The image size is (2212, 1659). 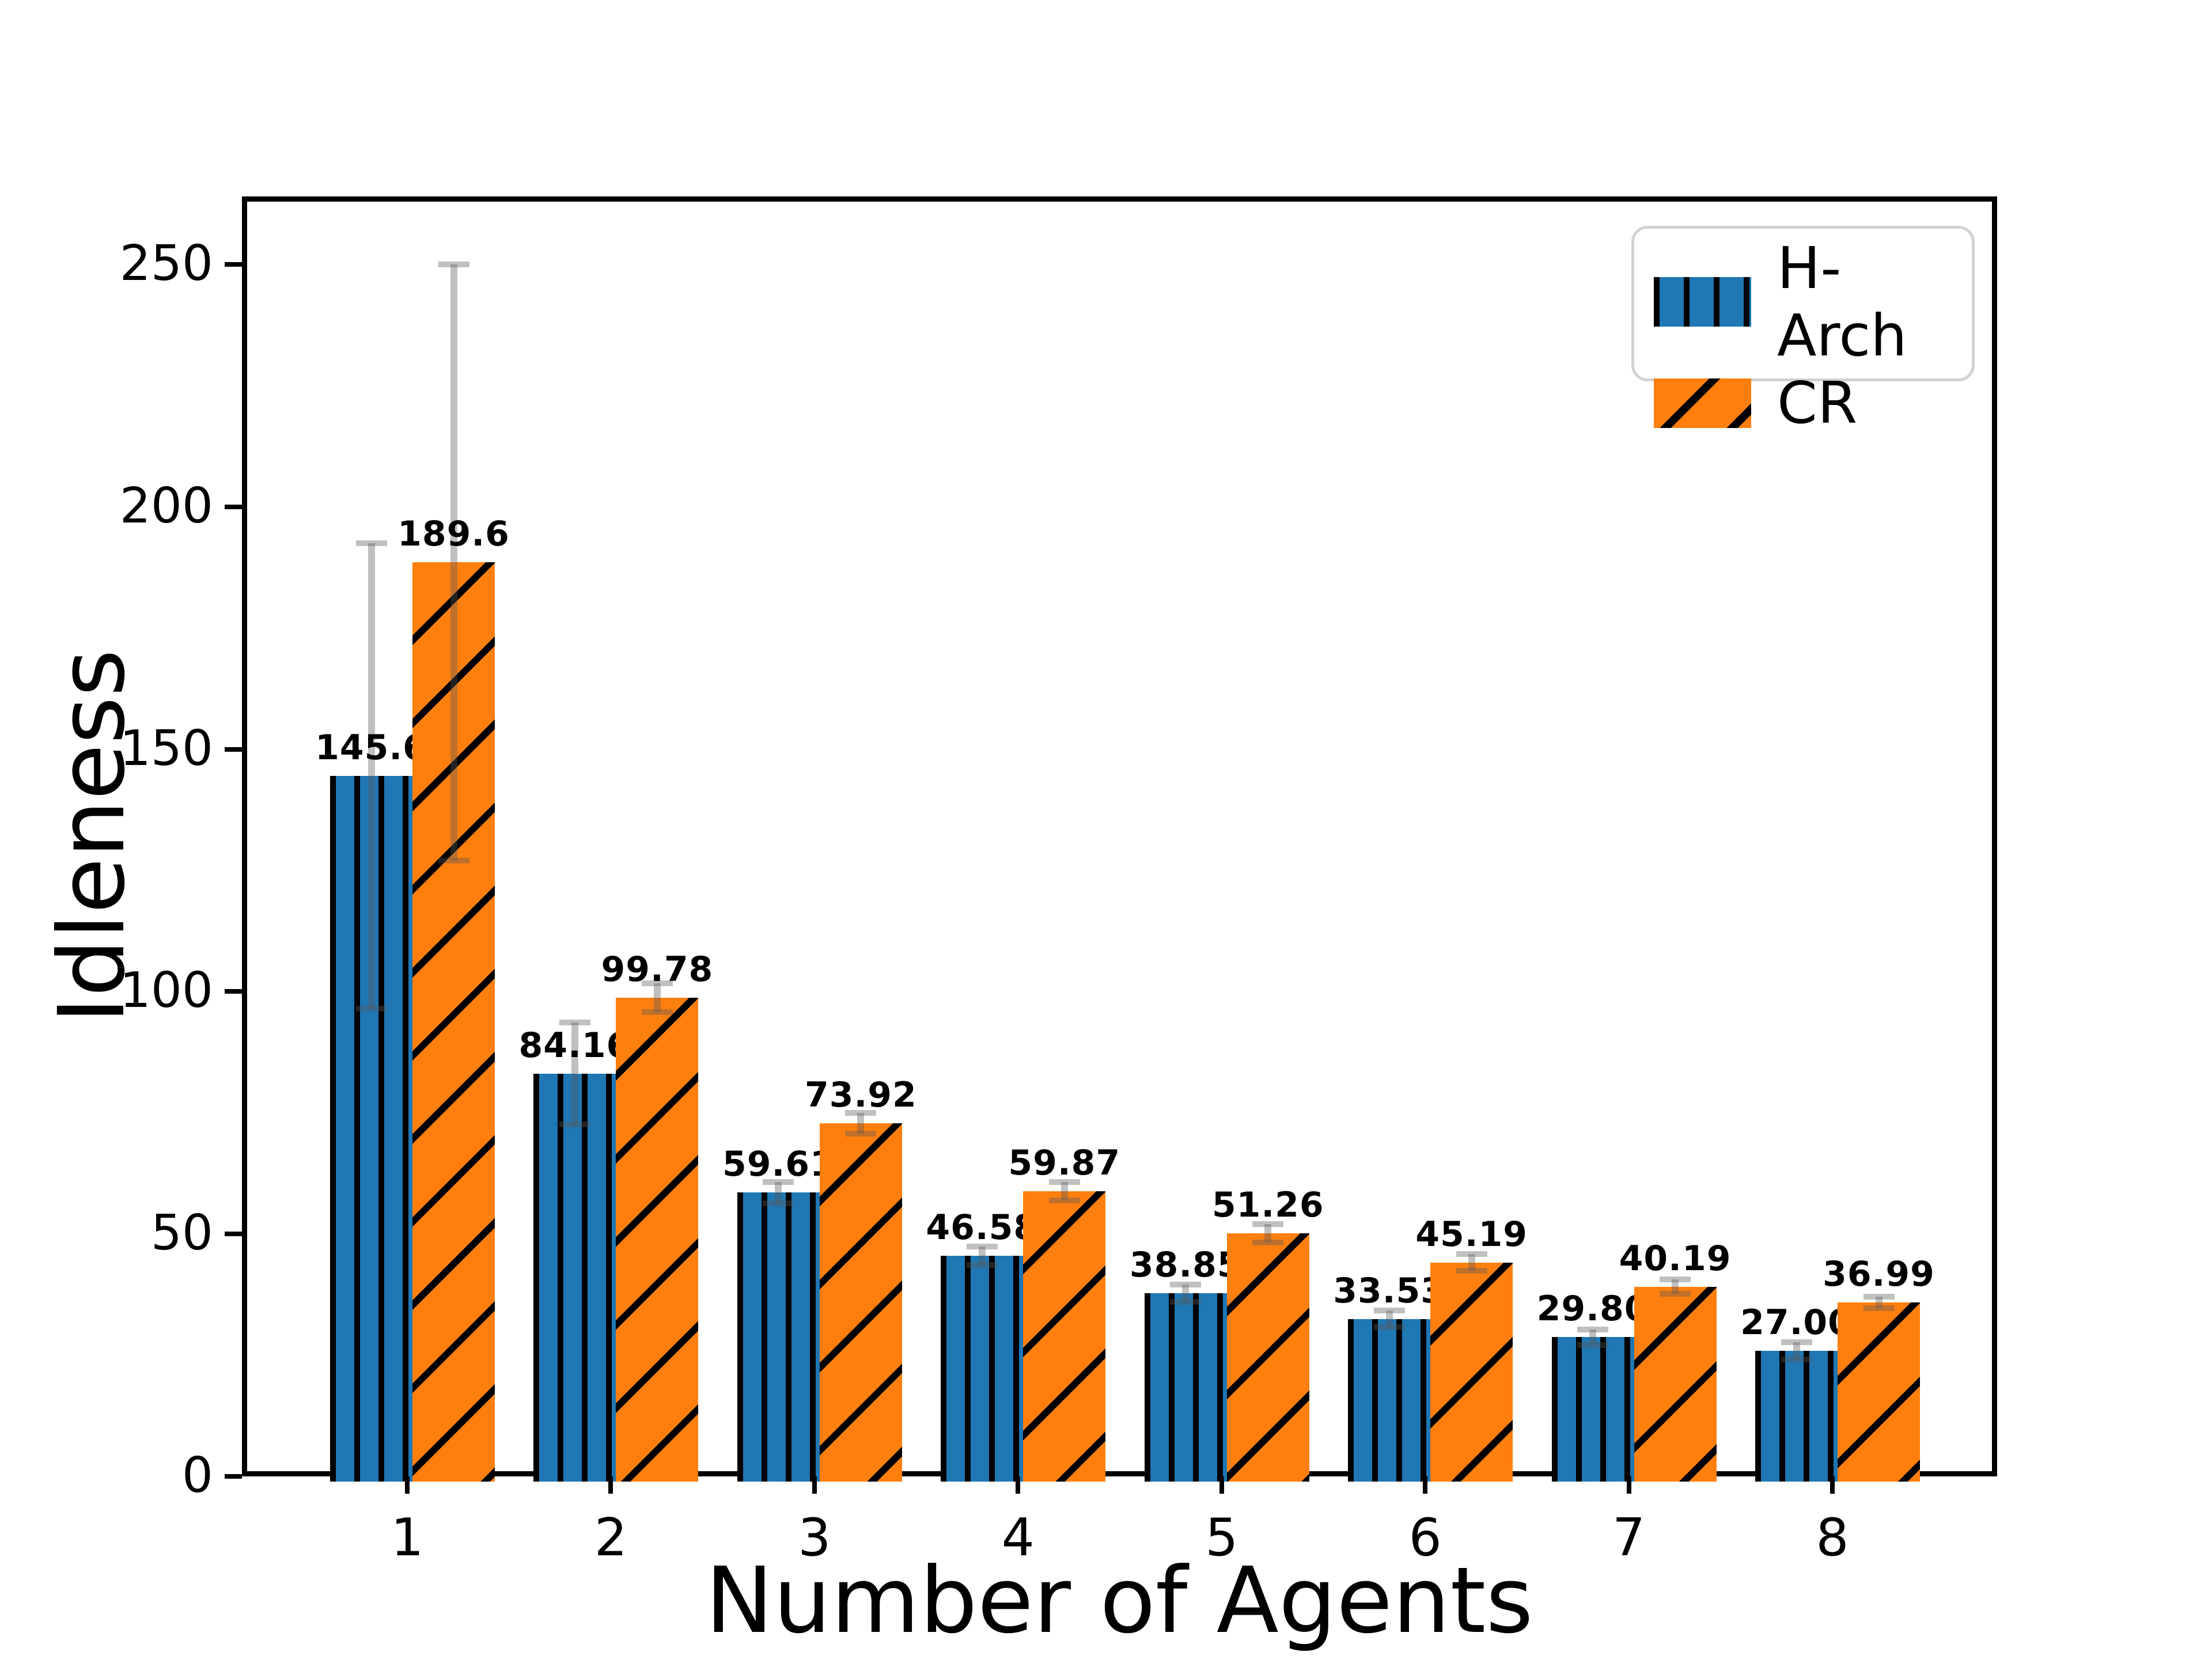 What do you see at coordinates (1221, 1538) in the screenshot?
I see `x-tick-label-5: 5` at bounding box center [1221, 1538].